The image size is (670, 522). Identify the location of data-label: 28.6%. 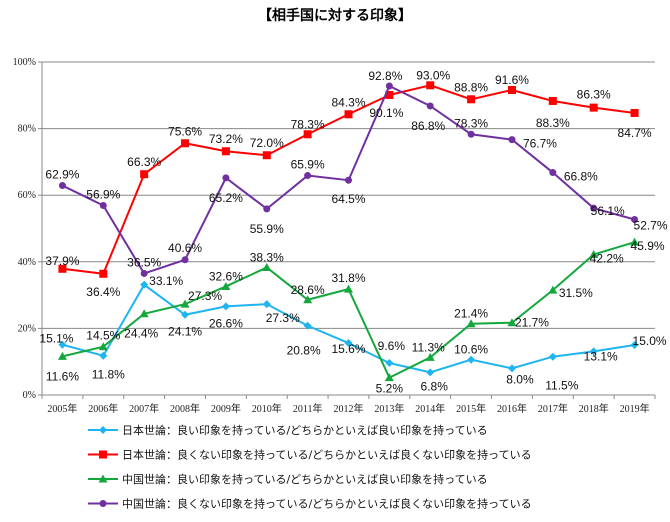
(308, 290).